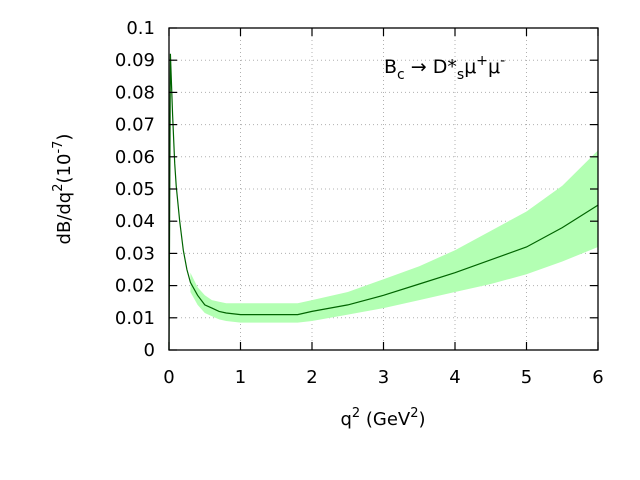 This screenshot has height=480, width=640. I want to click on y-tick-label: 0, so click(149, 350).